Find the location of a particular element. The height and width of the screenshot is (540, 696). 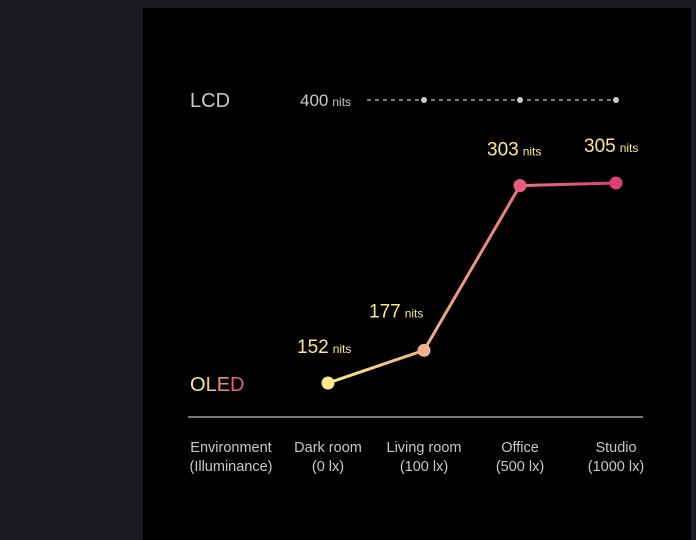

x-tick-label: Office (500 lx) is located at coordinates (520, 457).